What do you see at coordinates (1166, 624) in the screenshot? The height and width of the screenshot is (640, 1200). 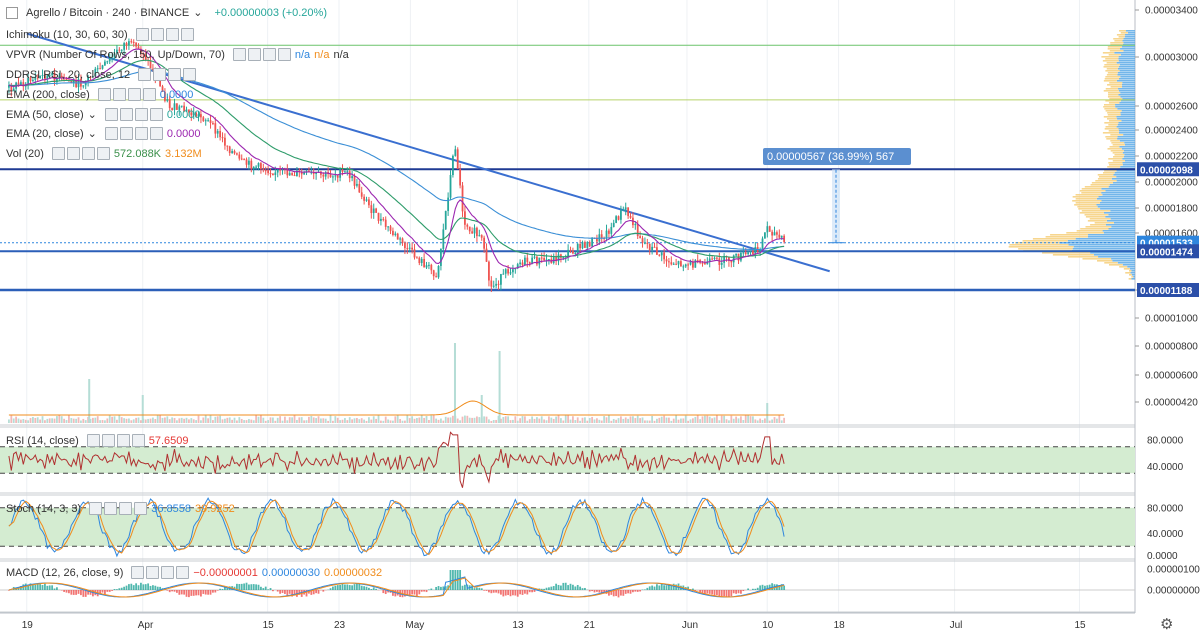 I see `settings-gear-icon: ⚙` at bounding box center [1166, 624].